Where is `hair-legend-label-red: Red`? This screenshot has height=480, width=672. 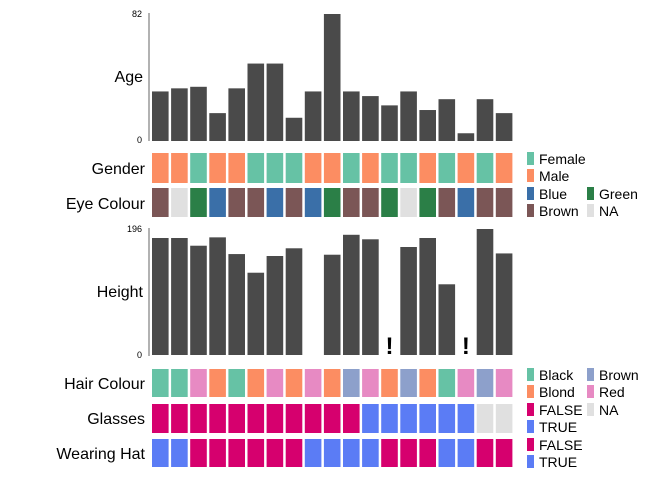
hair-legend-label-red: Red is located at coordinates (612, 392).